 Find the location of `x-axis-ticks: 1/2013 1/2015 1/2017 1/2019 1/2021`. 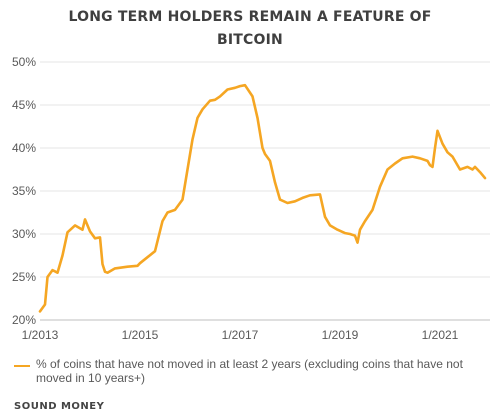

x-axis-ticks: 1/2013 1/2015 1/2017 1/2019 1/2021 is located at coordinates (240, 335).